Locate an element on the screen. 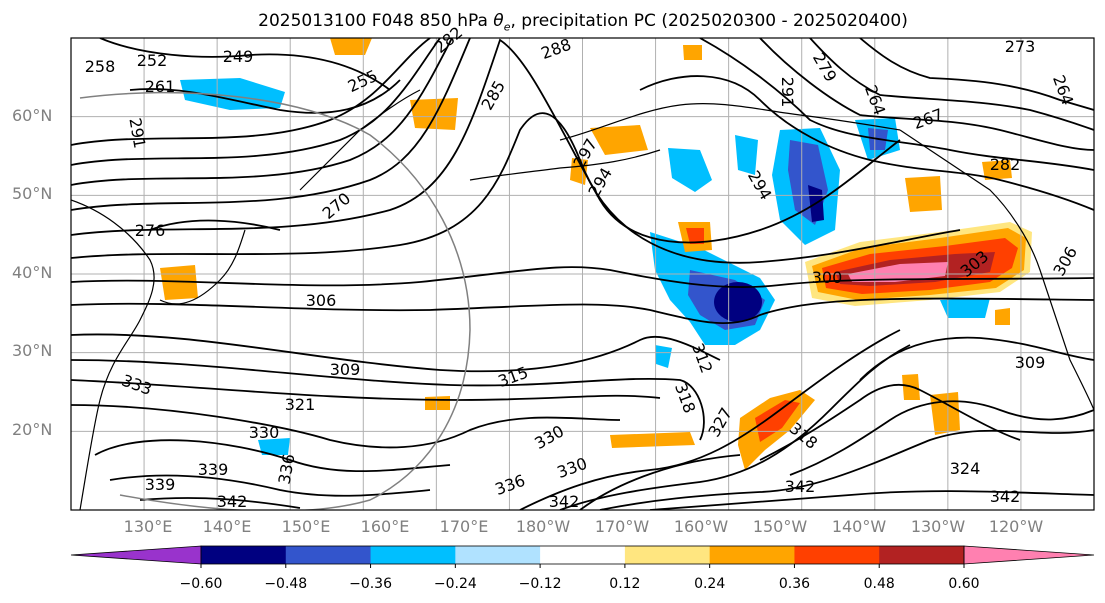  lat-label: 60°N is located at coordinates (32, 115).